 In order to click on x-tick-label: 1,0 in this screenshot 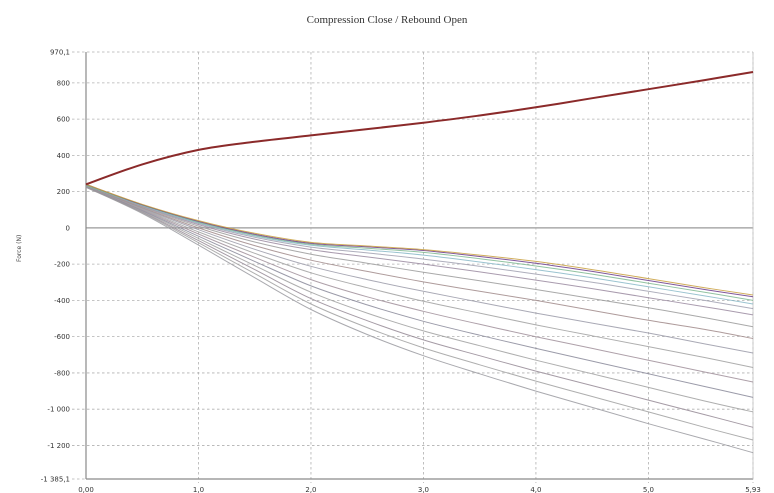, I will do `click(198, 489)`.